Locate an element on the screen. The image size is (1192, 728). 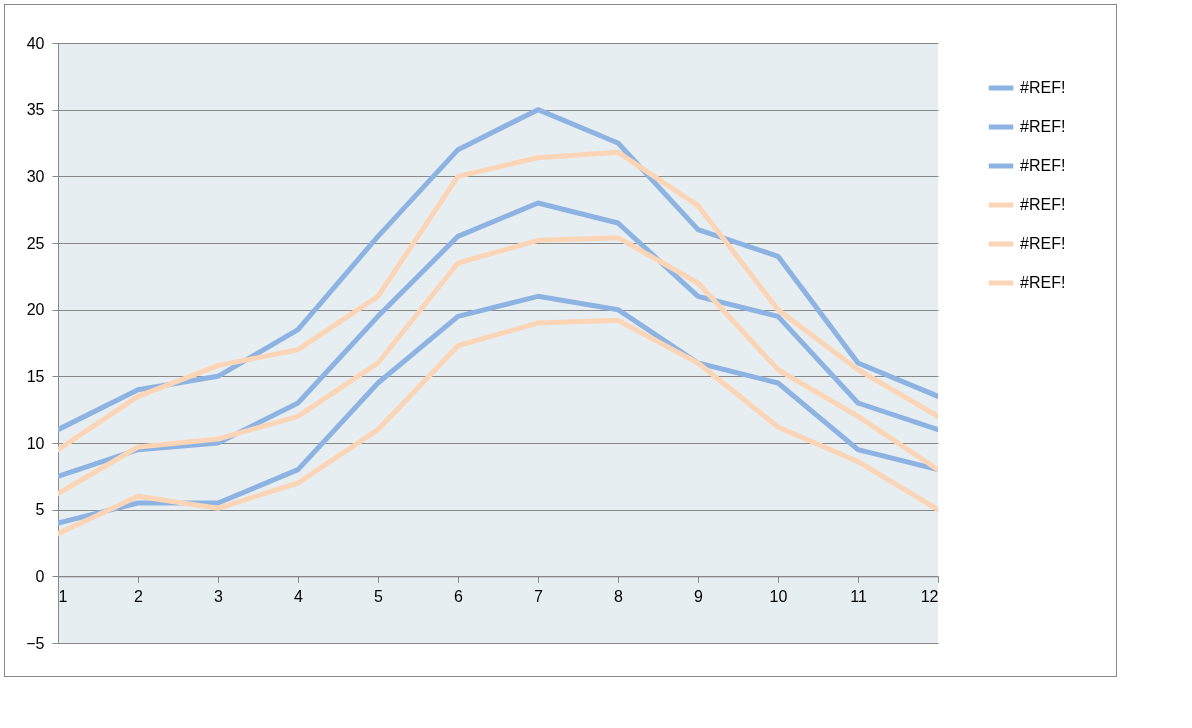
y-tick-label: 0 is located at coordinates (40, 576).